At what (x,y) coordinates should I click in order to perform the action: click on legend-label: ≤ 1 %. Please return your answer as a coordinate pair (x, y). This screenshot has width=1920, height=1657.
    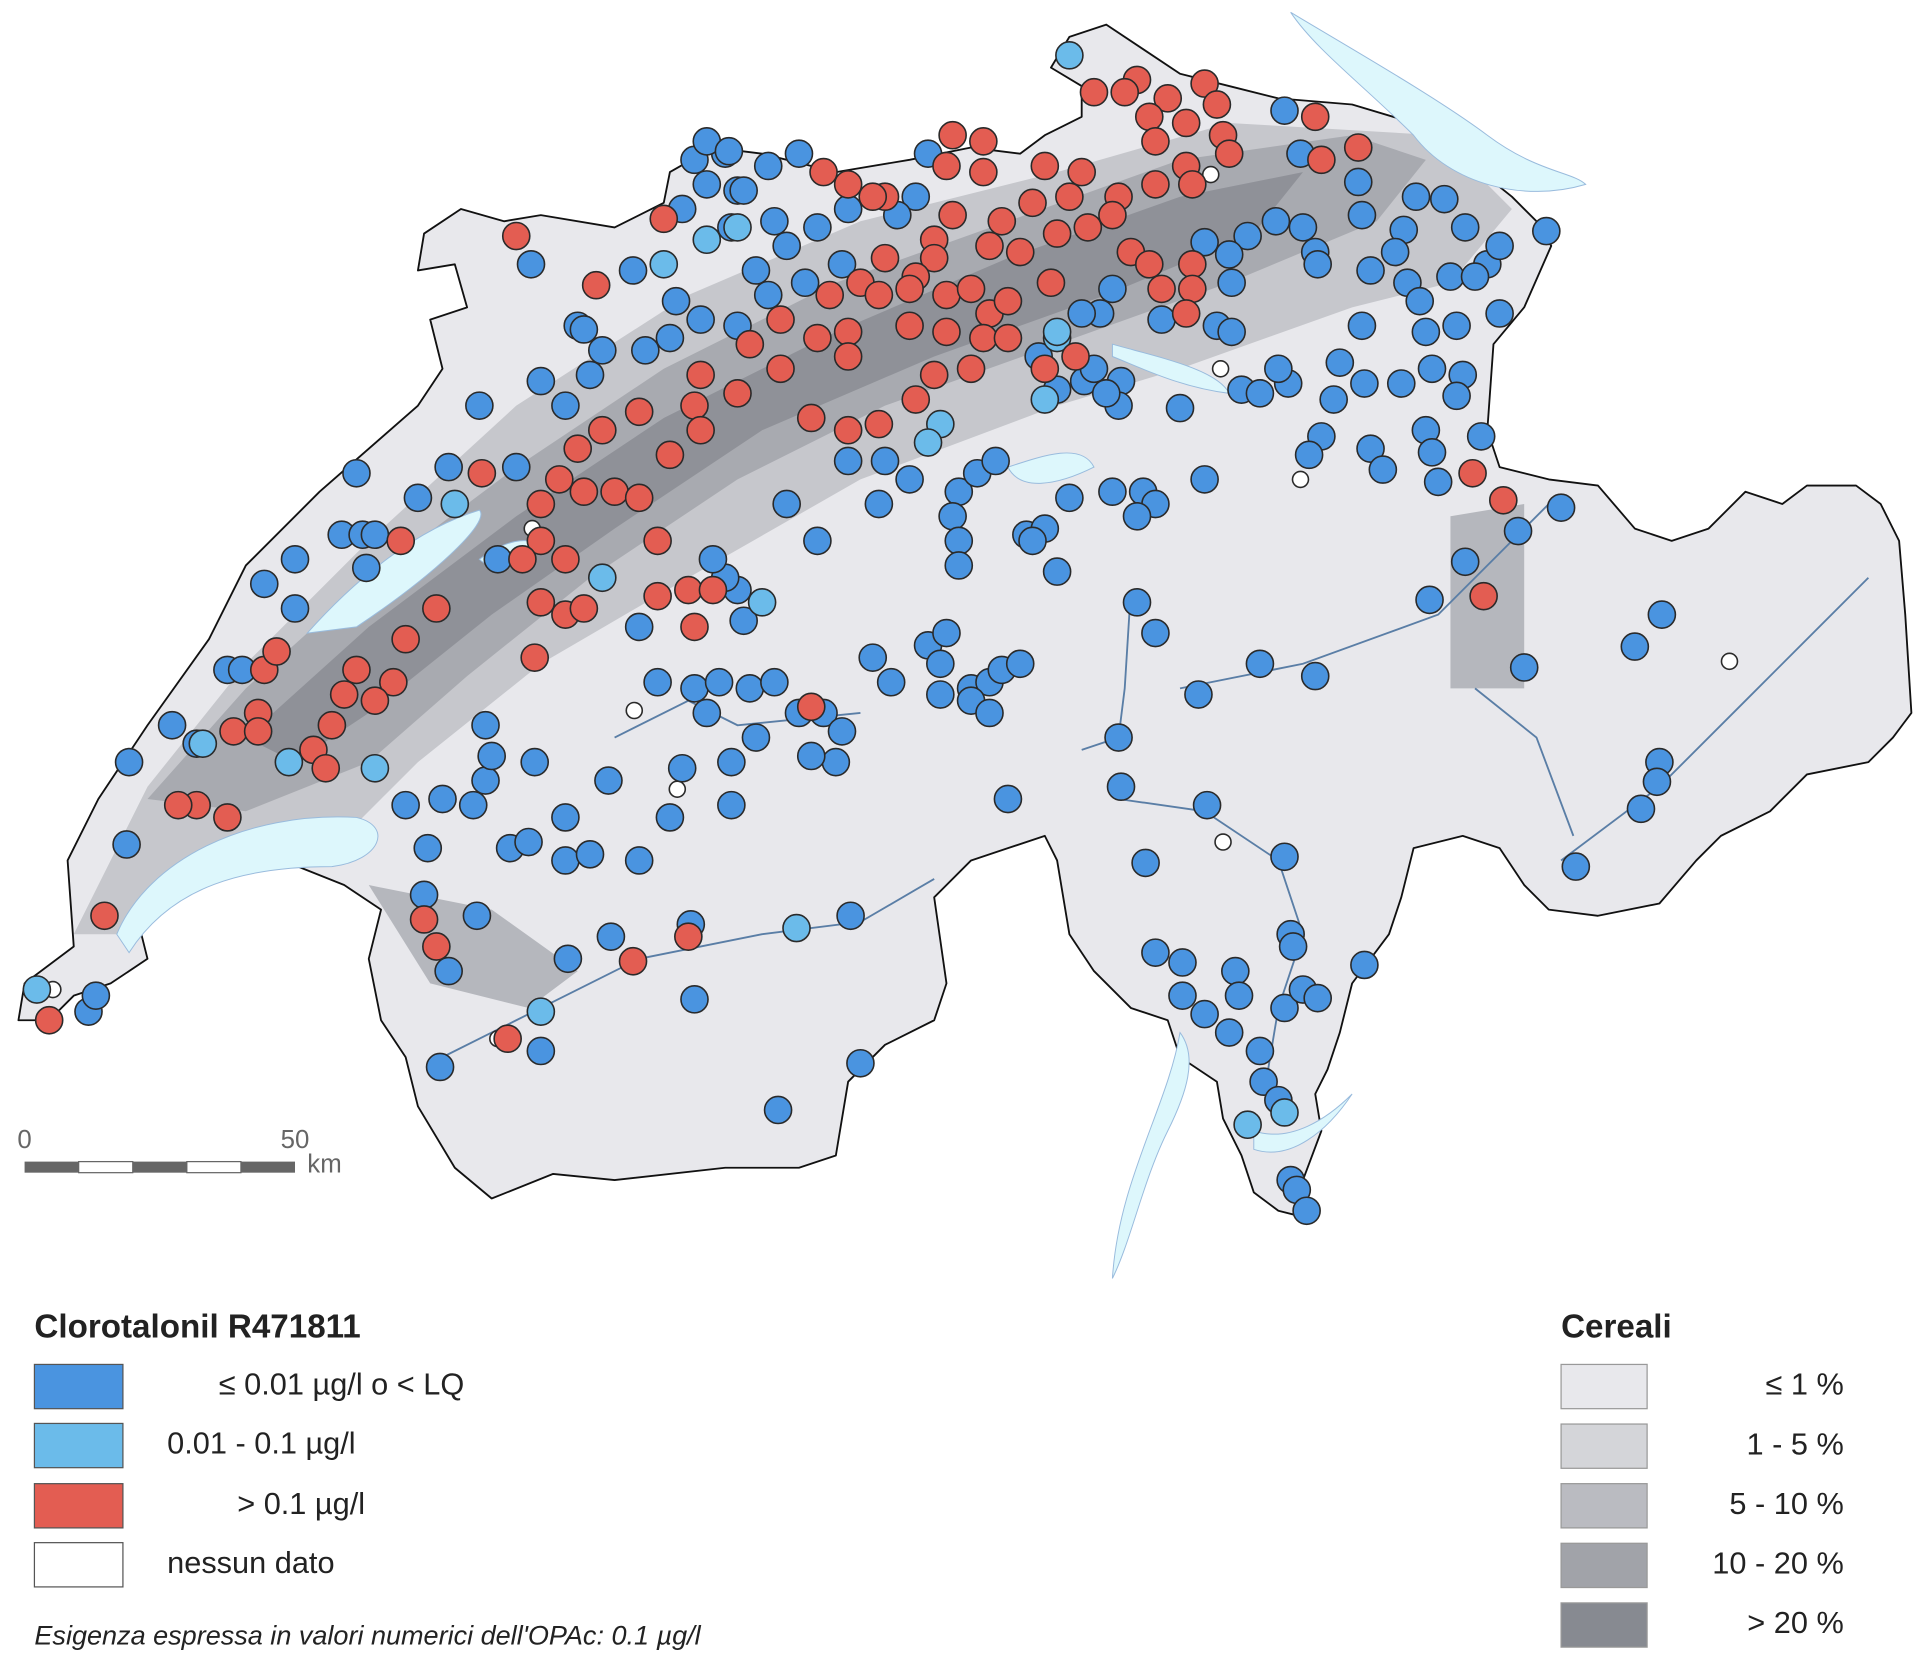
    Looking at the image, I should click on (1804, 1384).